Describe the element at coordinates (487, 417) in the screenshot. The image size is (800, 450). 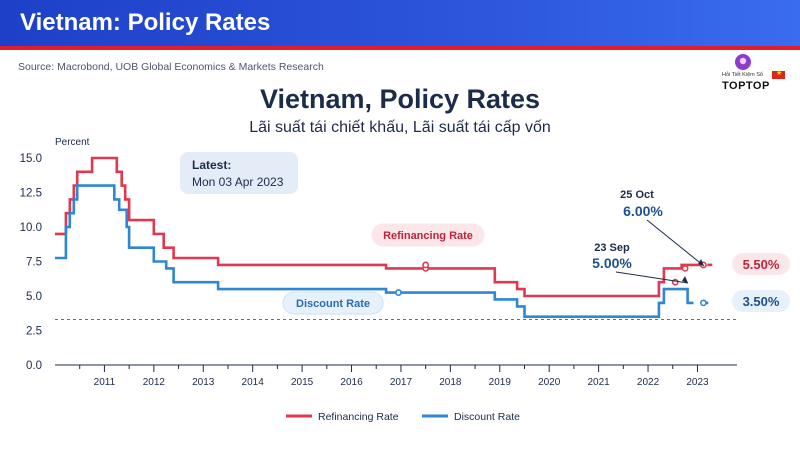
I see `legend-label-discount: Discount Rate` at that location.